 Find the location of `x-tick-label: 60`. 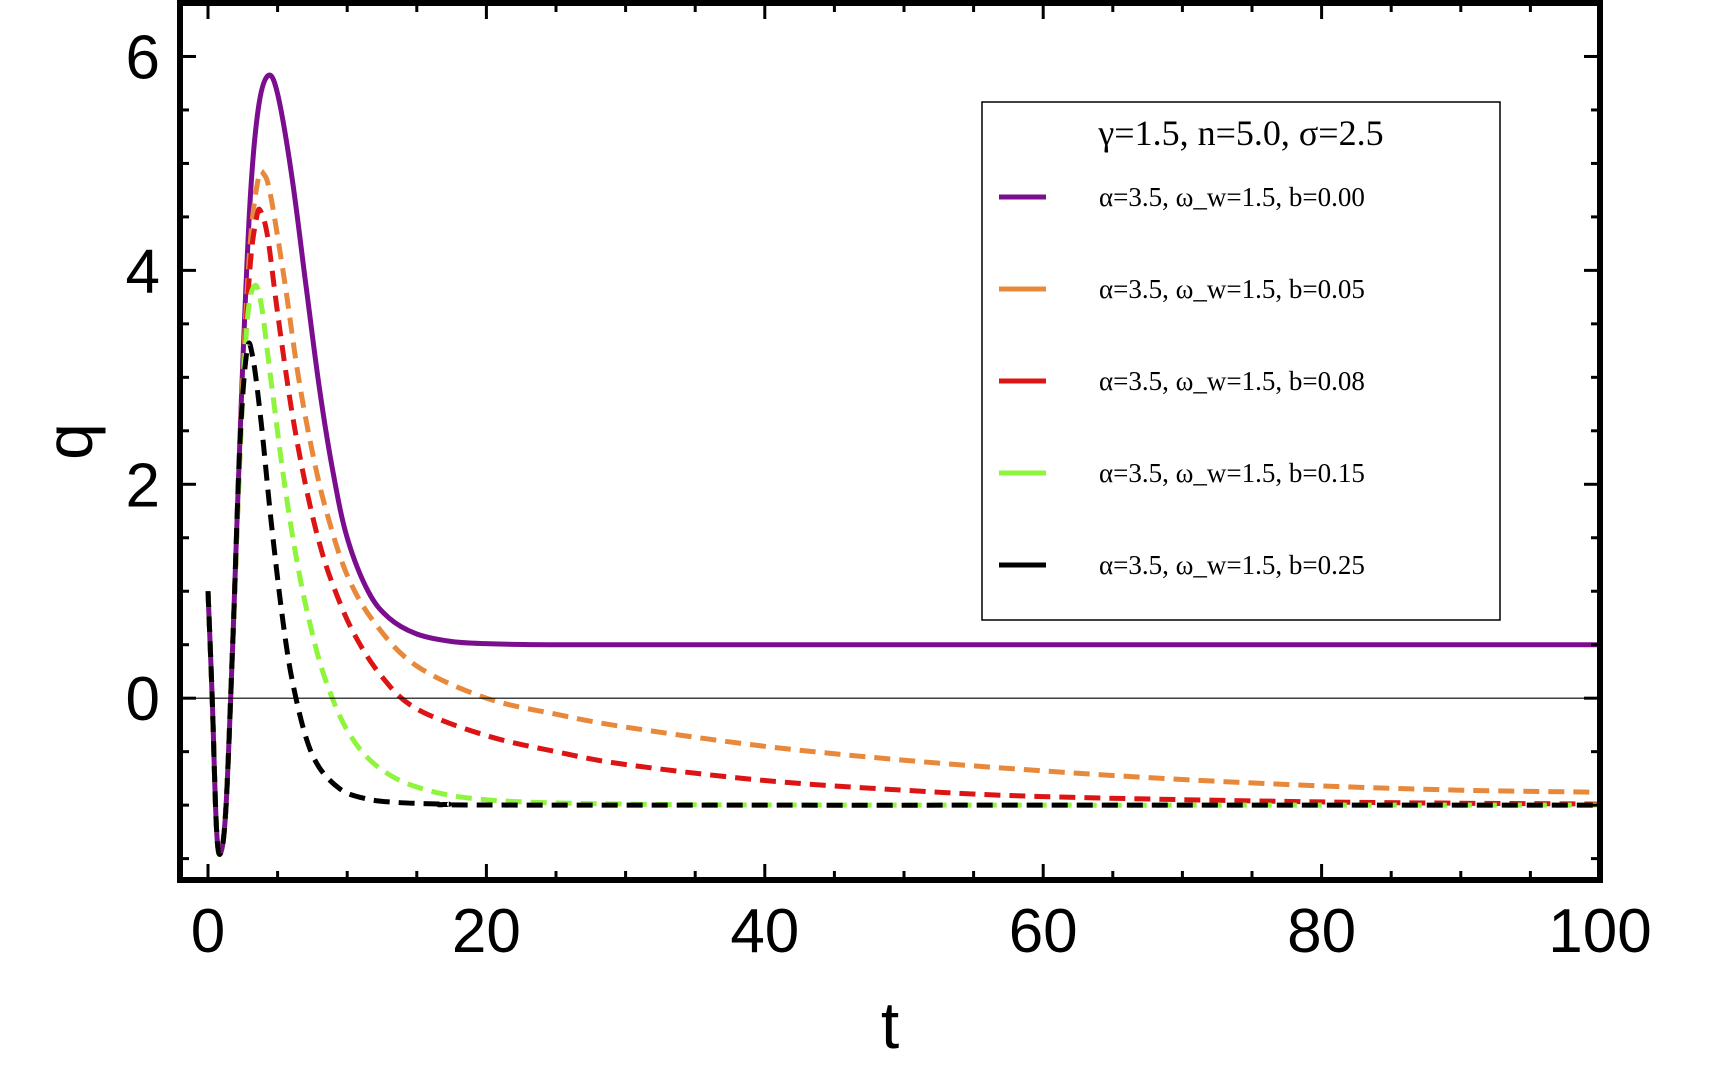

x-tick-label: 60 is located at coordinates (1043, 931).